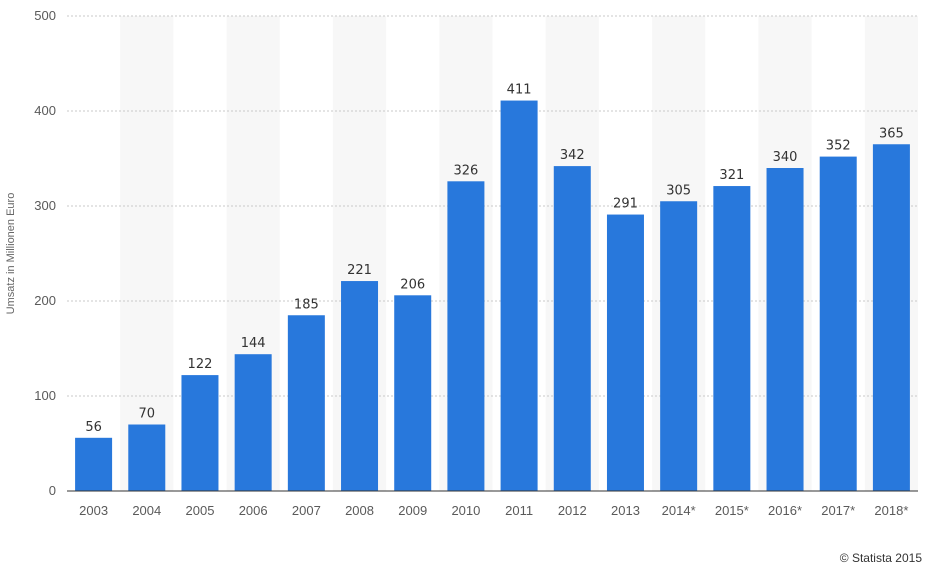  Describe the element at coordinates (679, 510) in the screenshot. I see `x-tick-label: 2014*` at that location.